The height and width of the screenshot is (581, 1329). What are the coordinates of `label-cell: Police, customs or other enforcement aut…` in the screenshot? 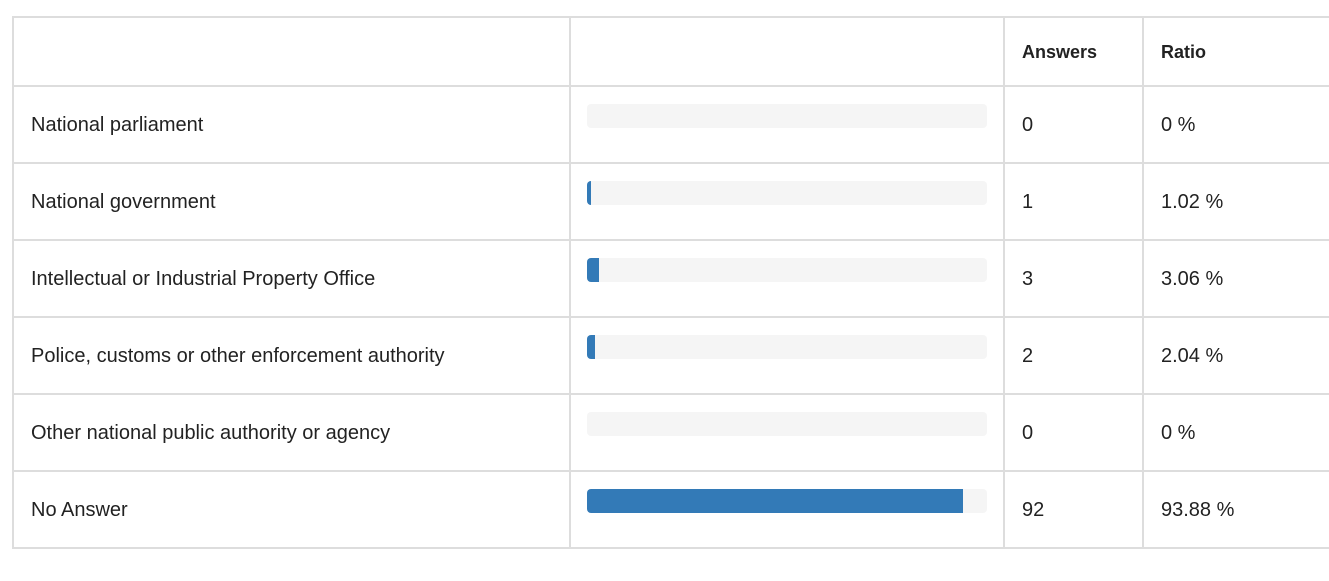 It's located at (291, 355).